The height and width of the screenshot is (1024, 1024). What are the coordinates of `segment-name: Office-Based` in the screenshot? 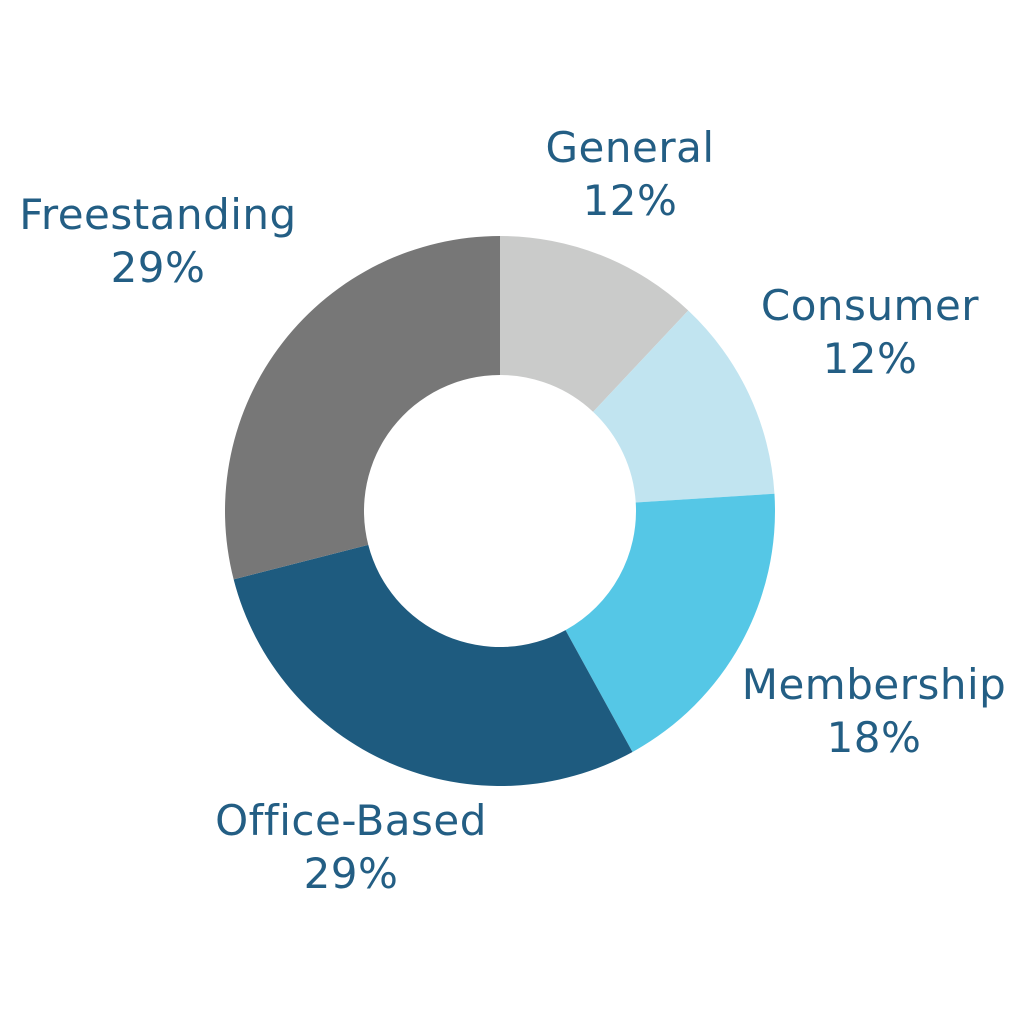 It's located at (351, 820).